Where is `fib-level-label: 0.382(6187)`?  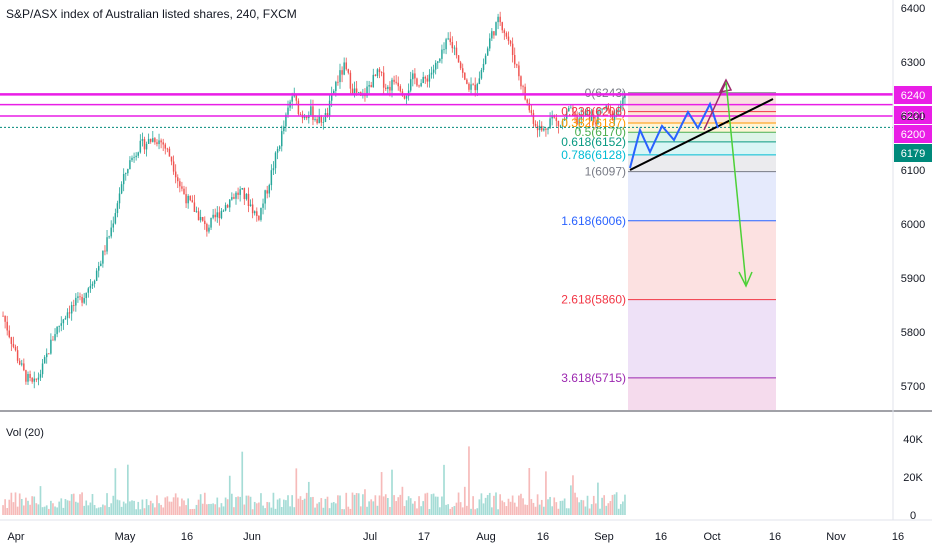
fib-level-label: 0.382(6187) is located at coordinates (593, 123).